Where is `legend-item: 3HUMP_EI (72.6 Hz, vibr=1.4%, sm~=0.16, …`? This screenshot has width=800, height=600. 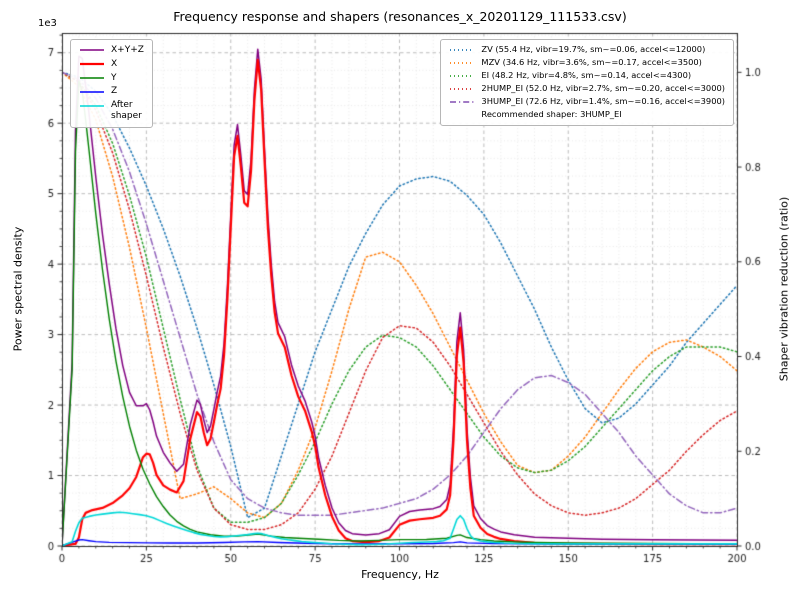 legend-item: 3HUMP_EI (72.6 Hz, vibr=1.4%, sm~=0.16, … is located at coordinates (587, 101).